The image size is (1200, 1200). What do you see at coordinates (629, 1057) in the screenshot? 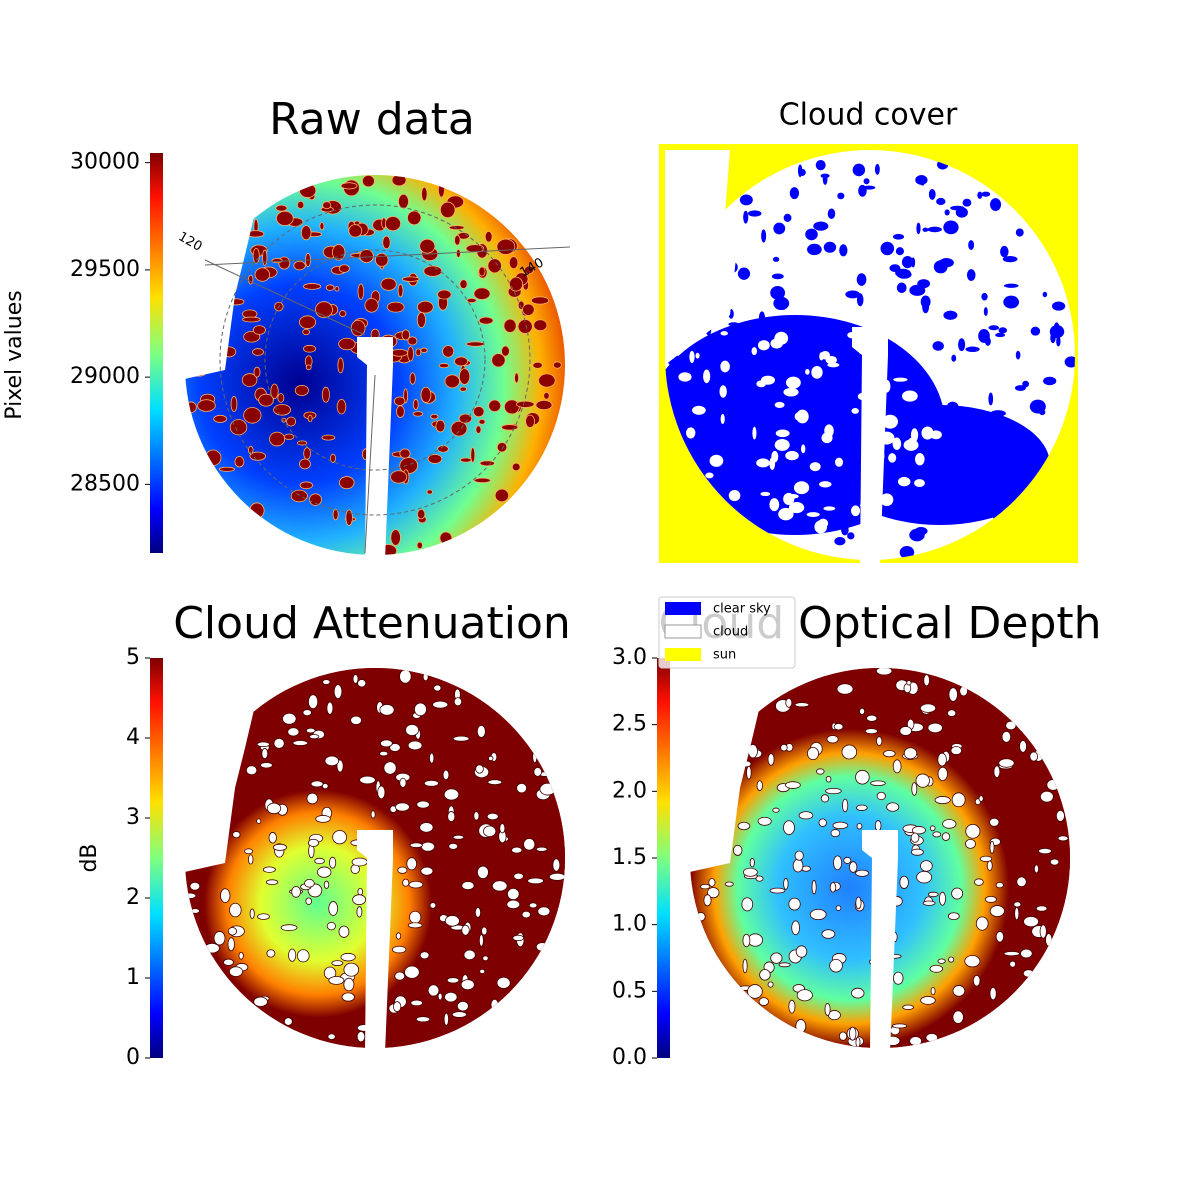
I see `tick-label: 0.0` at bounding box center [629, 1057].